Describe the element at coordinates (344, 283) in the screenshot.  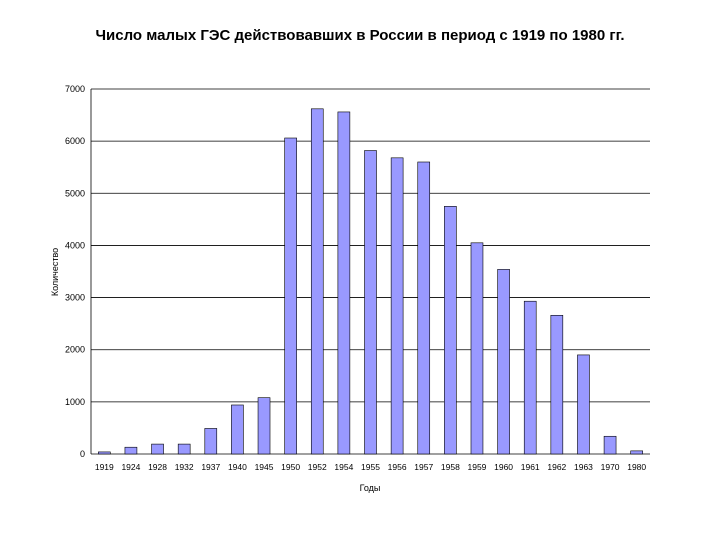
I see `bar-1954` at that location.